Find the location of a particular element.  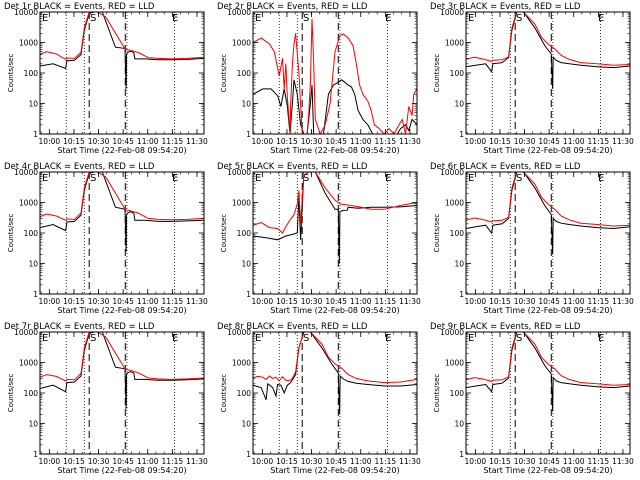

panel-title: Det 3r BLACK = Events, RED = LLD is located at coordinates (505, 7).